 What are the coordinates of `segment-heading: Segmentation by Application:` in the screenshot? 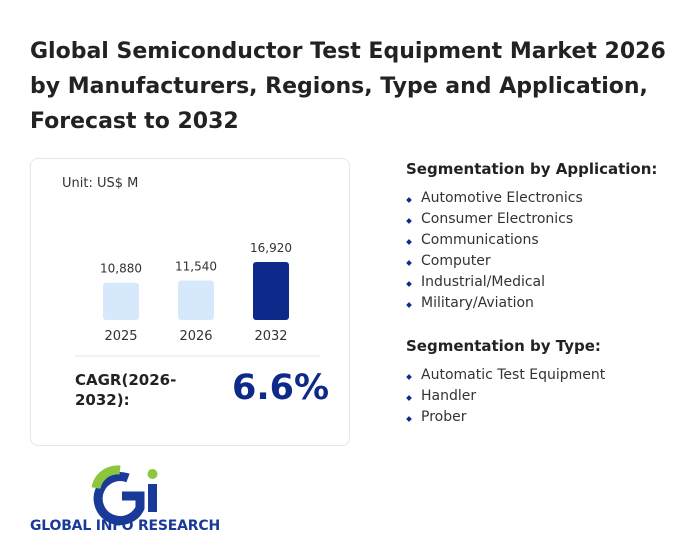 It's located at (532, 169).